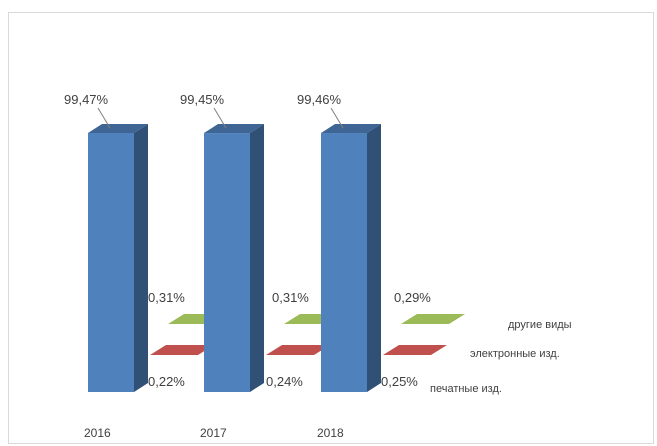 This screenshot has height=446, width=657. I want to click on data-label-print-2016: 99,47%, so click(86, 99).